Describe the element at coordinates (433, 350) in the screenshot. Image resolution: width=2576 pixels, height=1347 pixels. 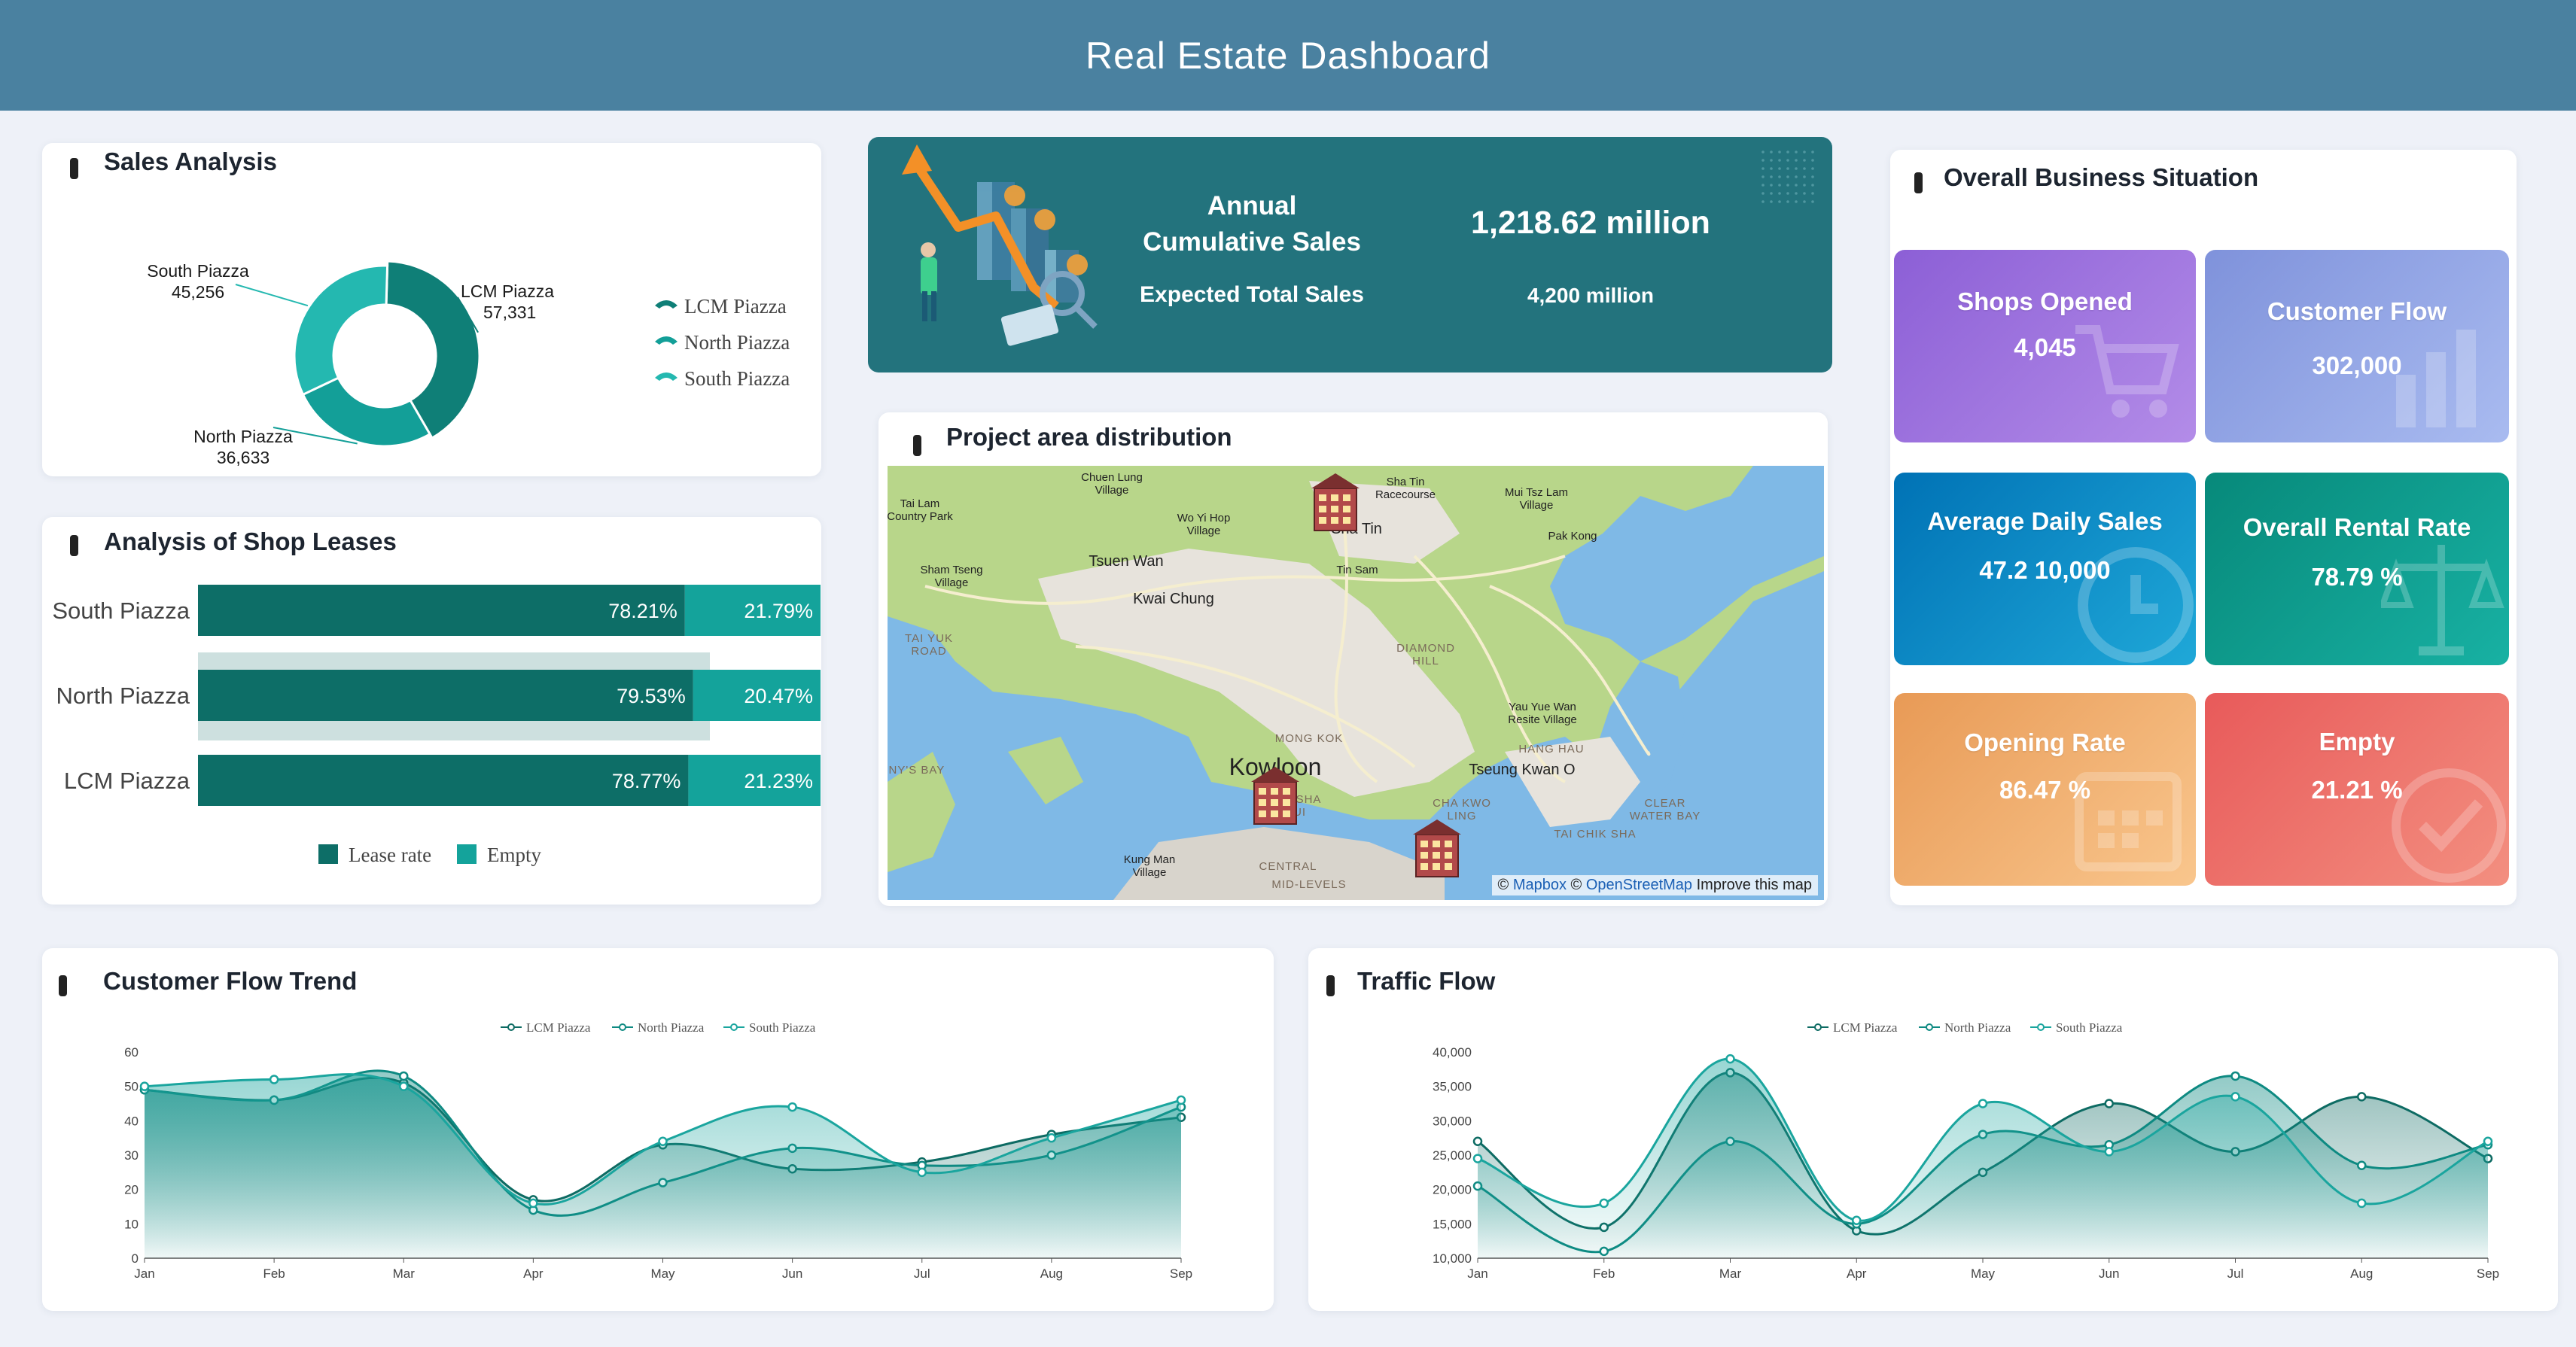
I see `donut-slice-lcm-piazza` at that location.